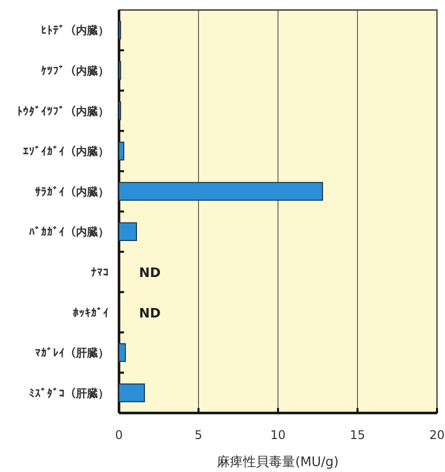  I want to click on y-tick-label: ｴｿﾞｲｶﾞｲ（内臓）, so click(66, 151).